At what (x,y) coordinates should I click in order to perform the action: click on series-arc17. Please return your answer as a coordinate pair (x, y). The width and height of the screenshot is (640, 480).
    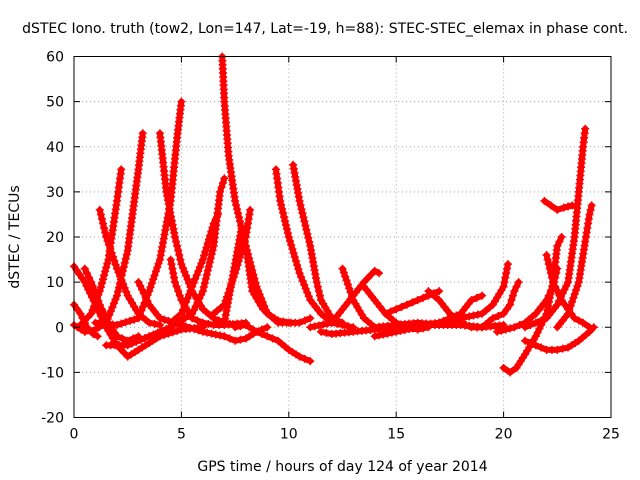
    Looking at the image, I should click on (318, 243).